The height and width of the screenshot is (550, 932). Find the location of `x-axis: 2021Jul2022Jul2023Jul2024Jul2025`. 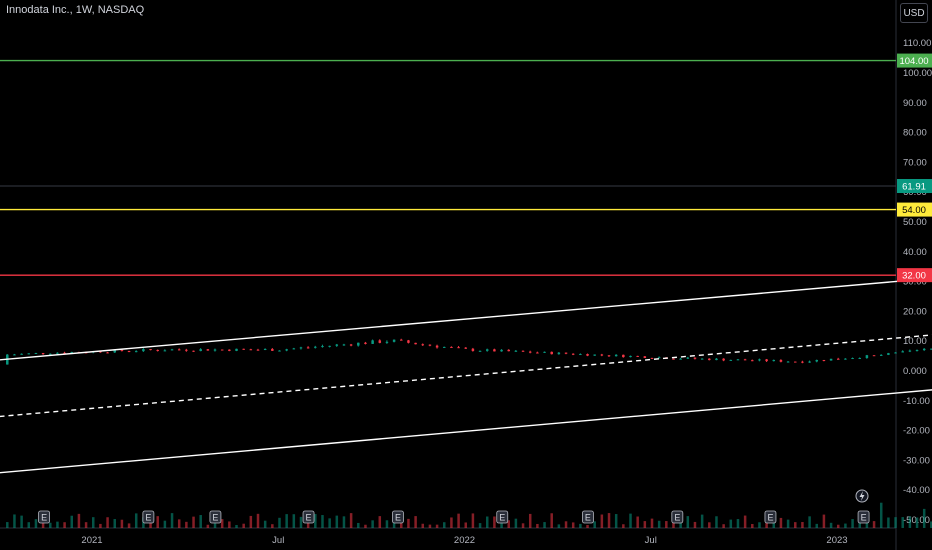

x-axis: 2021Jul2022Jul2023Jul2024Jul2025 is located at coordinates (464, 540).